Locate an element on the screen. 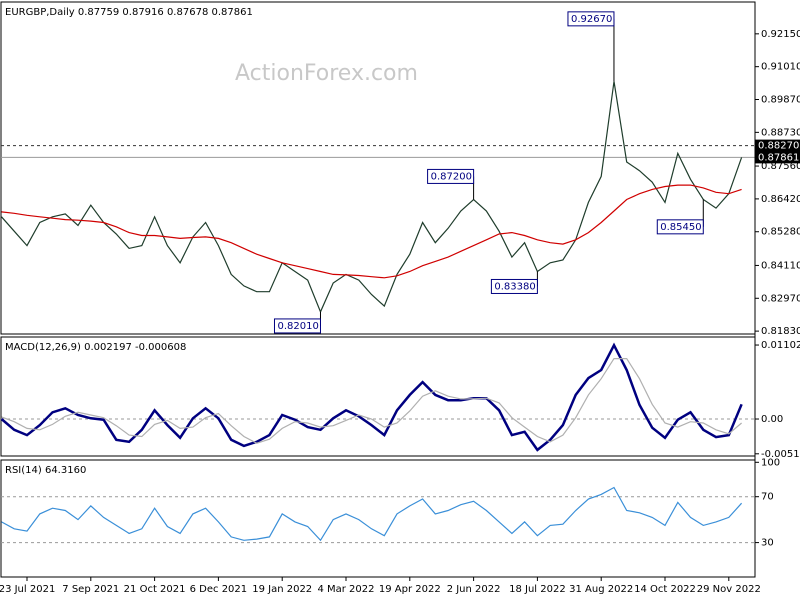  y-tick-label: 0.87560 is located at coordinates (780, 166).